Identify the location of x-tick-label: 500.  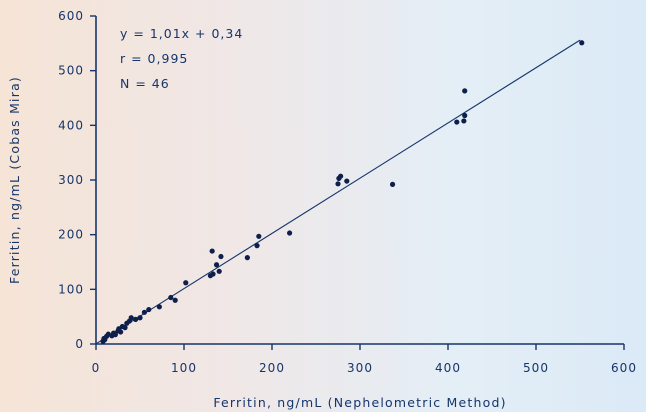
(536, 368).